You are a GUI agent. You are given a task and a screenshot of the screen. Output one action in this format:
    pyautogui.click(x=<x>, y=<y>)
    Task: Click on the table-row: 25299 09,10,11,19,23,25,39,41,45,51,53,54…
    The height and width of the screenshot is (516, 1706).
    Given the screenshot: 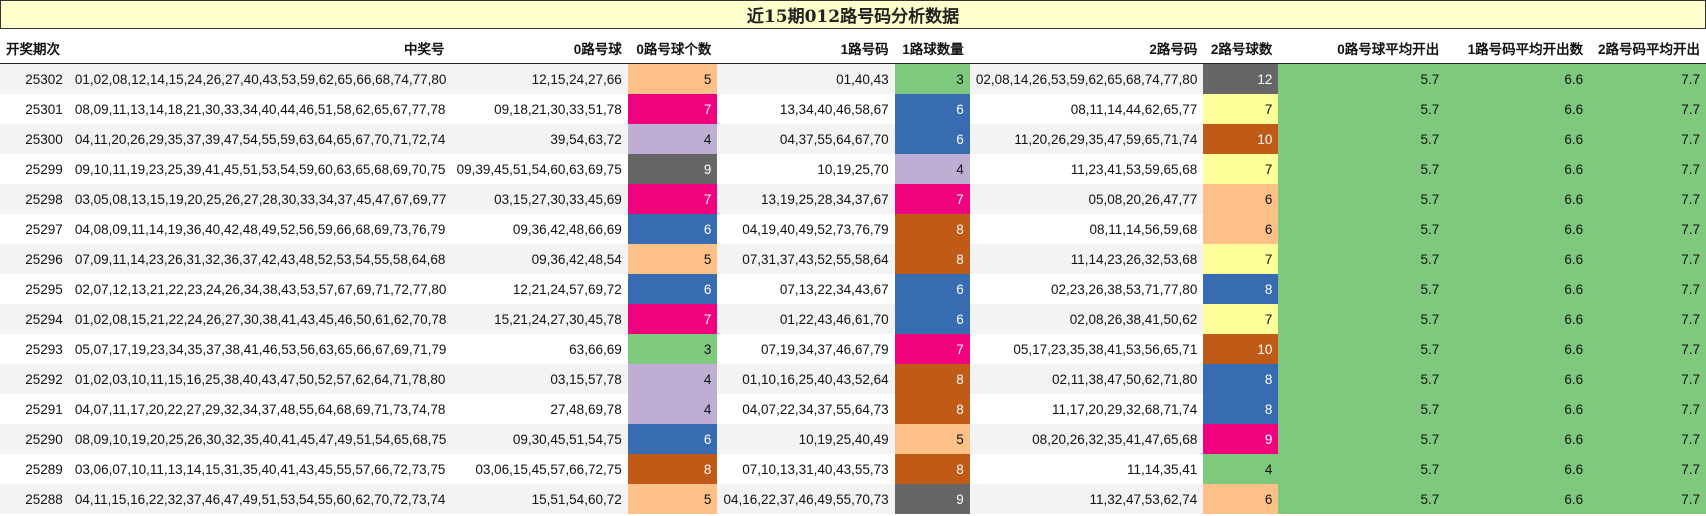 What is the action you would take?
    pyautogui.click(x=853, y=169)
    